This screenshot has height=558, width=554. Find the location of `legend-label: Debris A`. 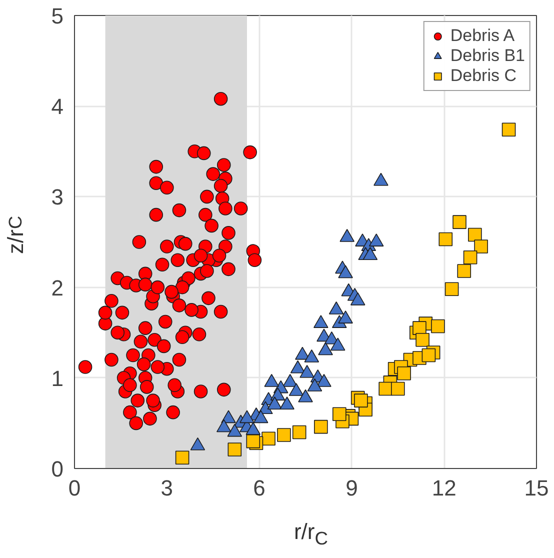

legend-label: Debris A is located at coordinates (482, 36).